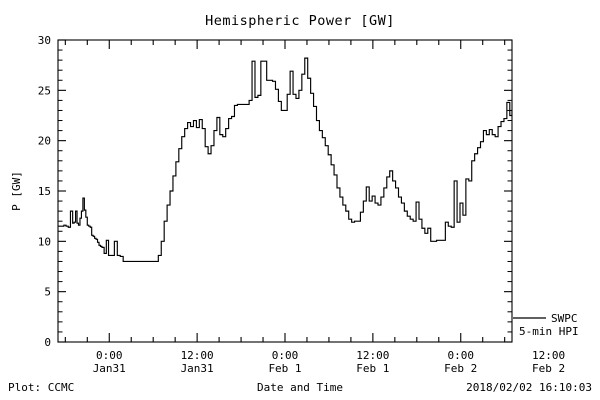  What do you see at coordinates (47, 342) in the screenshot?
I see `y-tick-label: 0` at bounding box center [47, 342].